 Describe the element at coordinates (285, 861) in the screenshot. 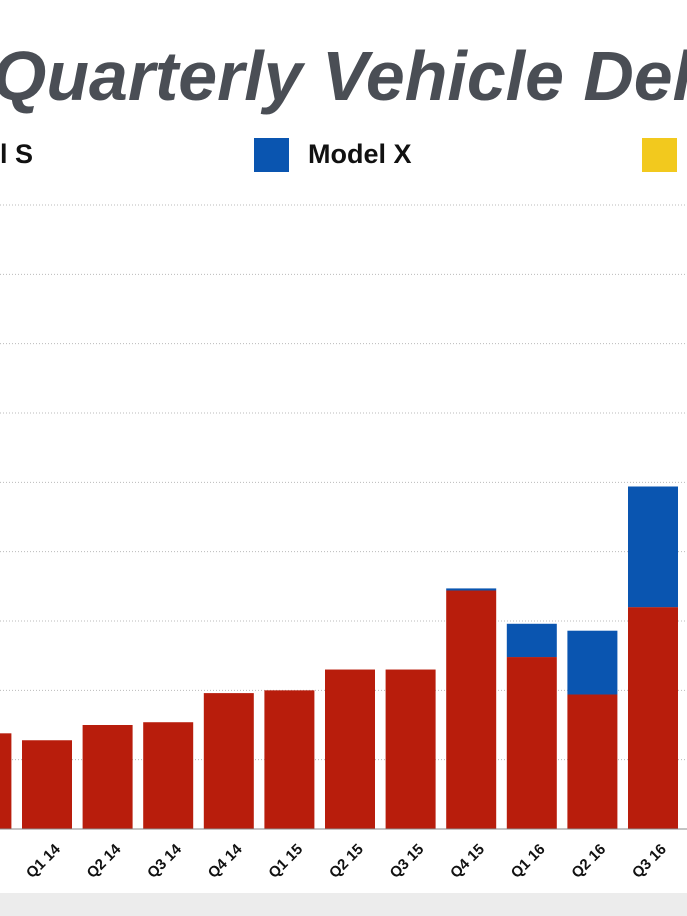

I see `x-tick-label: Q1 15` at that location.